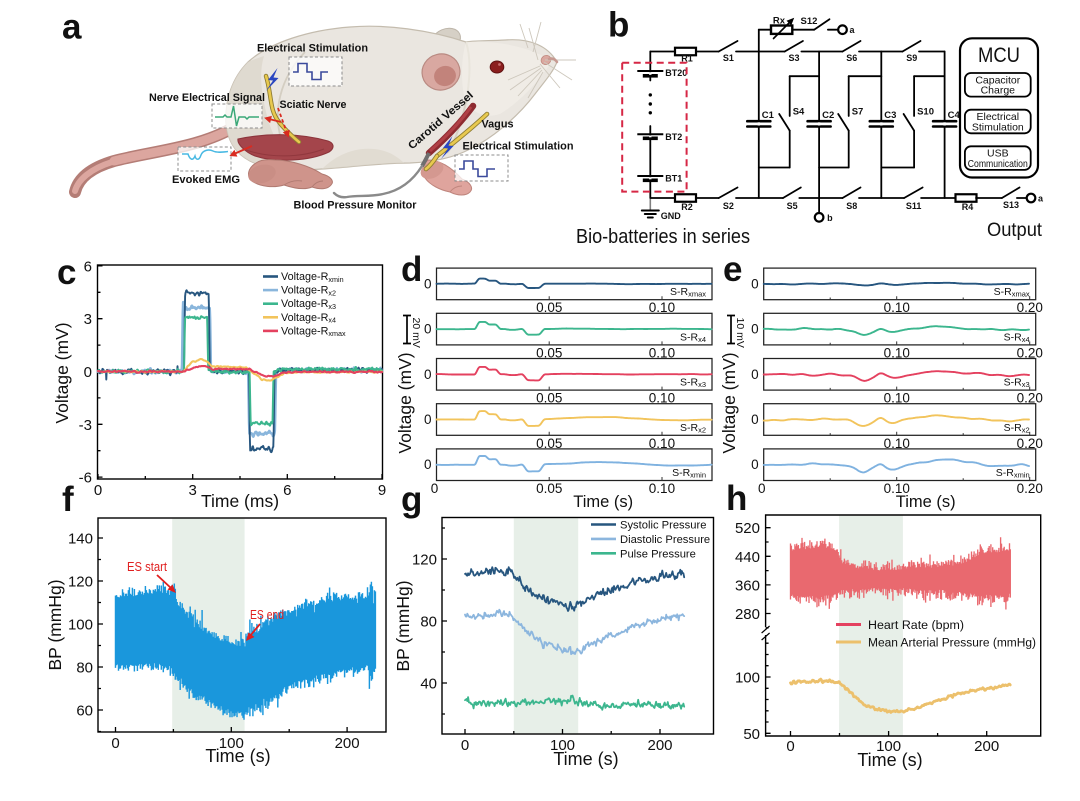 The width and height of the screenshot is (1080, 801). I want to click on svg-text: c, so click(66, 272).